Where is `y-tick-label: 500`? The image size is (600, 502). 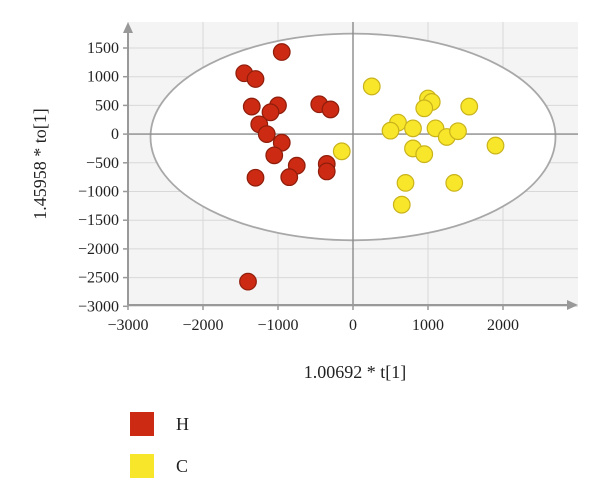
y-tick-label: 500 is located at coordinates (107, 105).